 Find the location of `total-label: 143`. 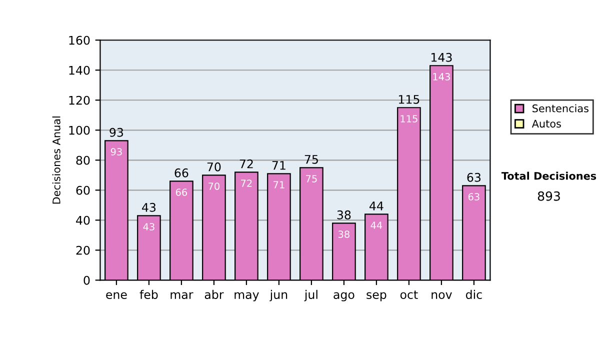

total-label: 143 is located at coordinates (441, 57).